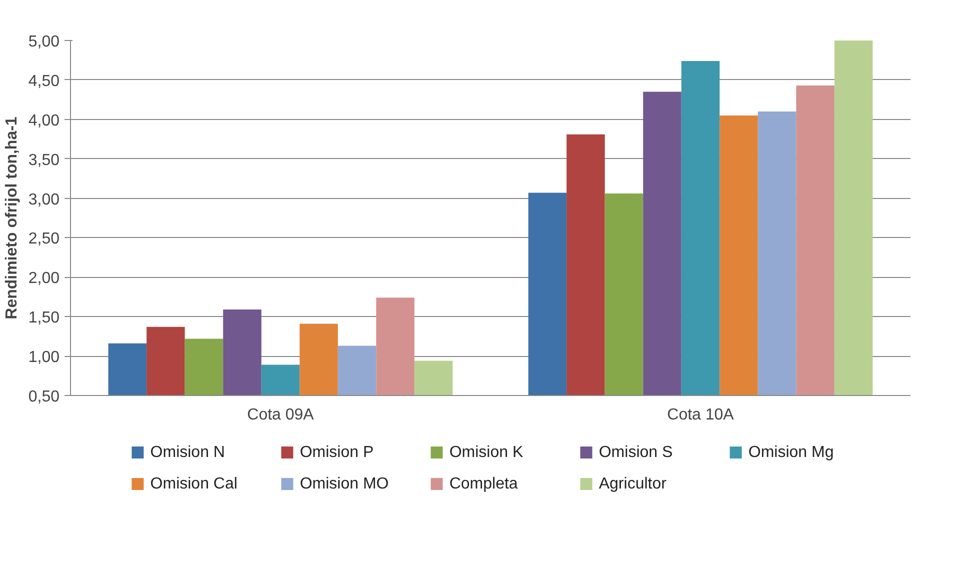 The image size is (977, 584). Describe the element at coordinates (44, 199) in the screenshot. I see `y-tick-label: 3,00` at that location.